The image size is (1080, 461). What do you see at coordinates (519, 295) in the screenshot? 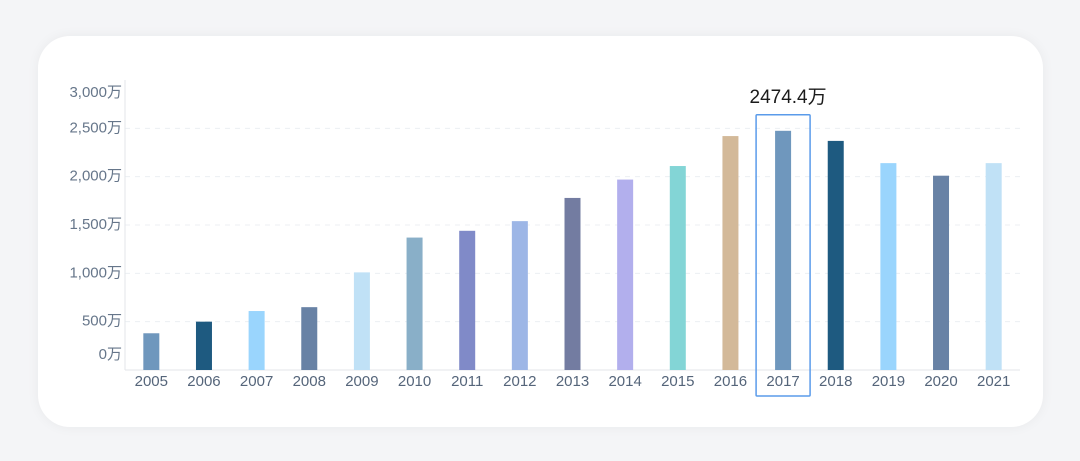
I see `bar-2012` at bounding box center [519, 295].